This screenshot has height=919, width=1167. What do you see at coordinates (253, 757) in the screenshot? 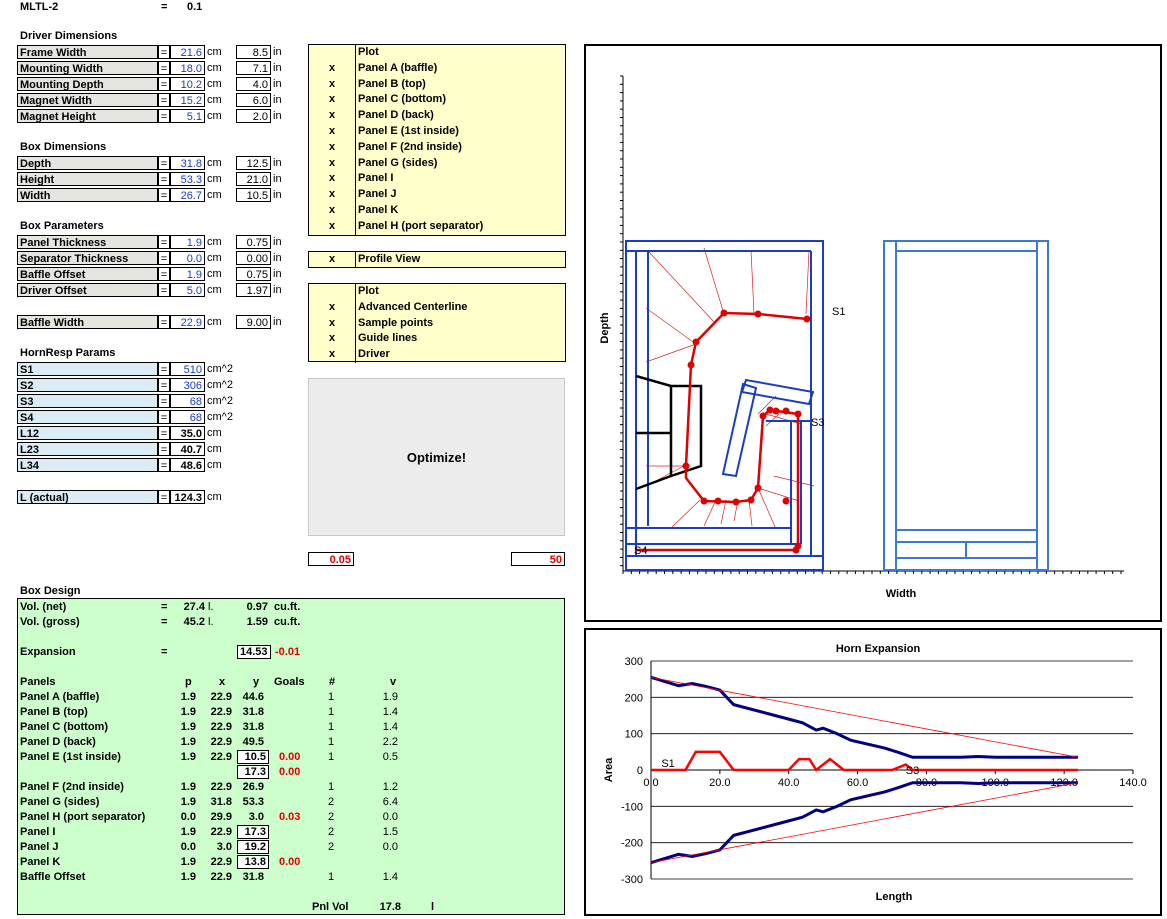
I see `panel-y-input: 10.5` at bounding box center [253, 757].